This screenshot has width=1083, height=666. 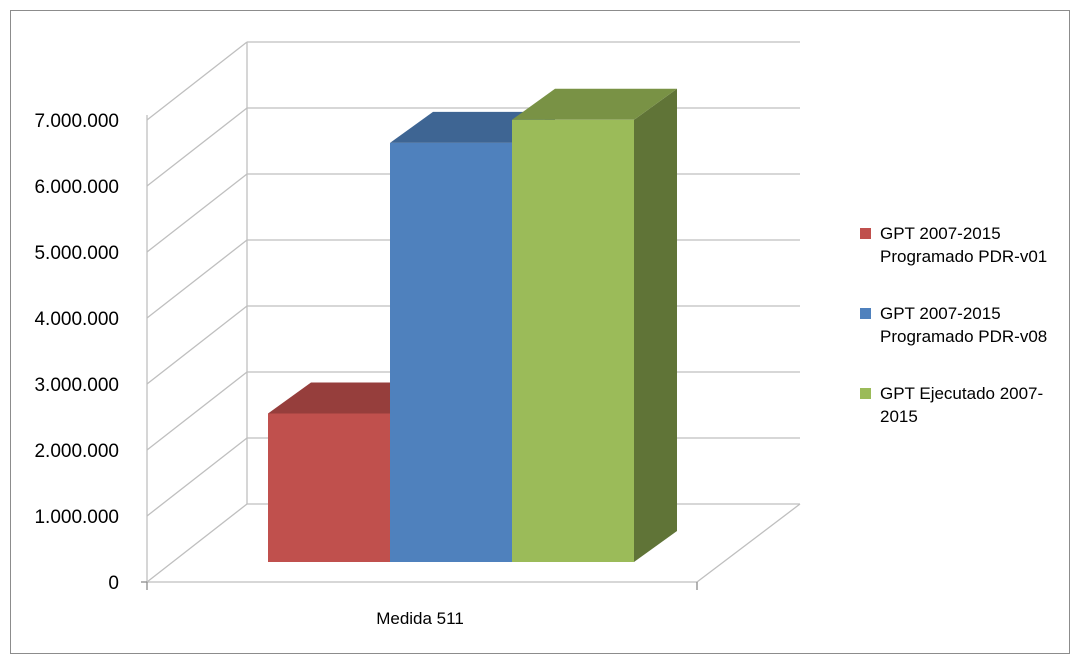 What do you see at coordinates (76, 253) in the screenshot?
I see `y-tick-label: 5.000.000` at bounding box center [76, 253].